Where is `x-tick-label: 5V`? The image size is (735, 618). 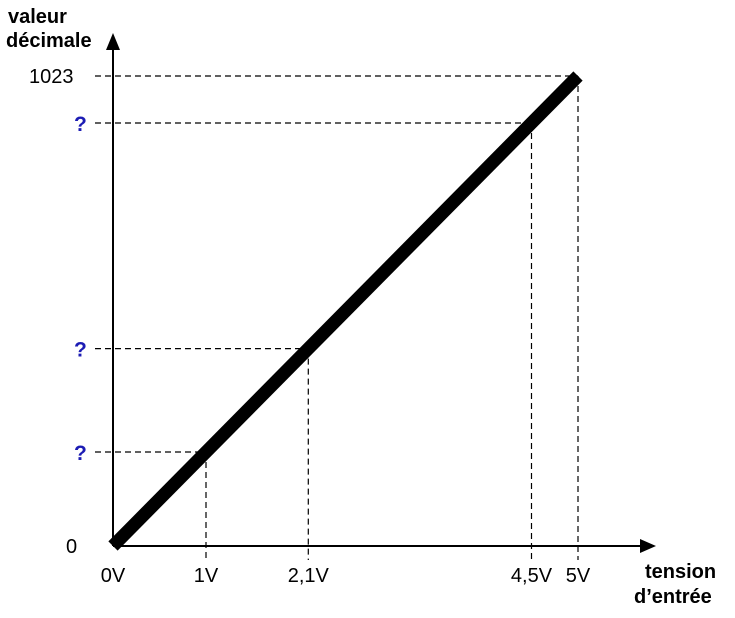 x-tick-label: 5V is located at coordinates (578, 576).